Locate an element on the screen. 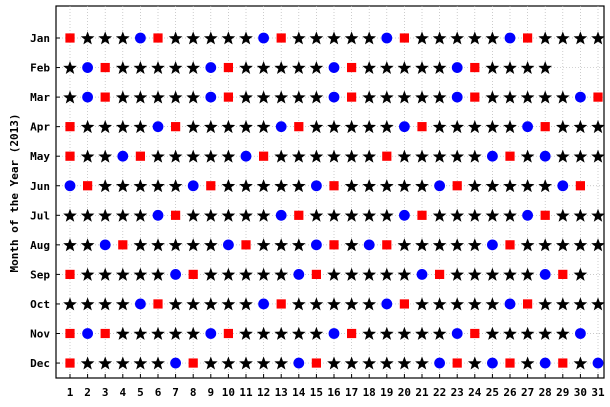 The width and height of the screenshot is (610, 407). x-tick-label: 31 is located at coordinates (598, 392).